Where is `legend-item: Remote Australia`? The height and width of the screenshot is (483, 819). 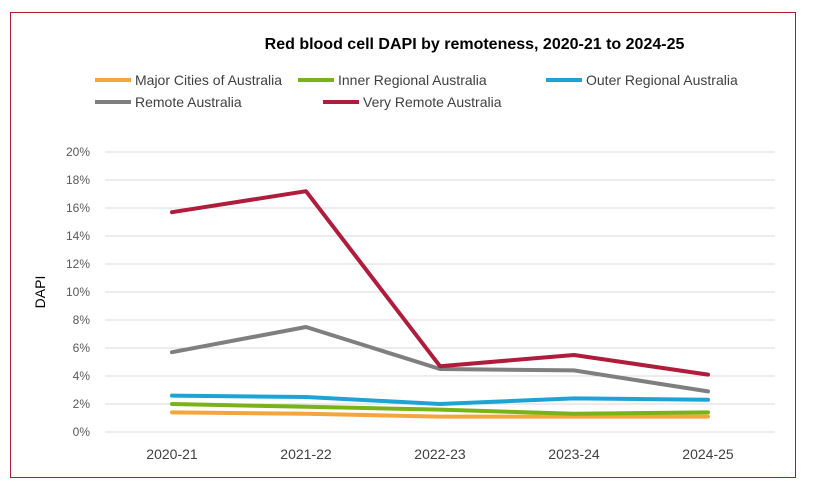 legend-item: Remote Australia is located at coordinates (168, 102).